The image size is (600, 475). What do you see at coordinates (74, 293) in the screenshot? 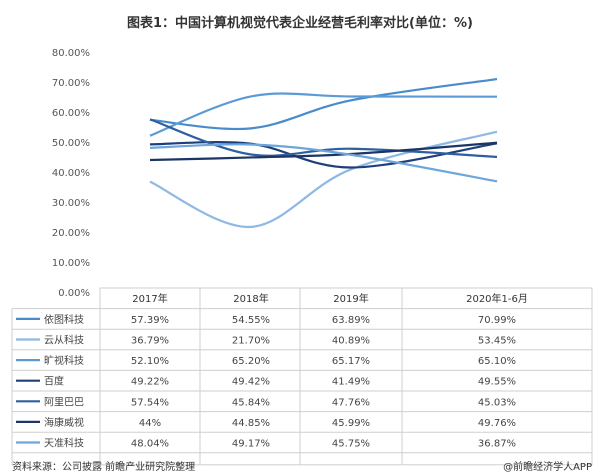
I see `y-tick-label: 0.00%` at bounding box center [74, 293].